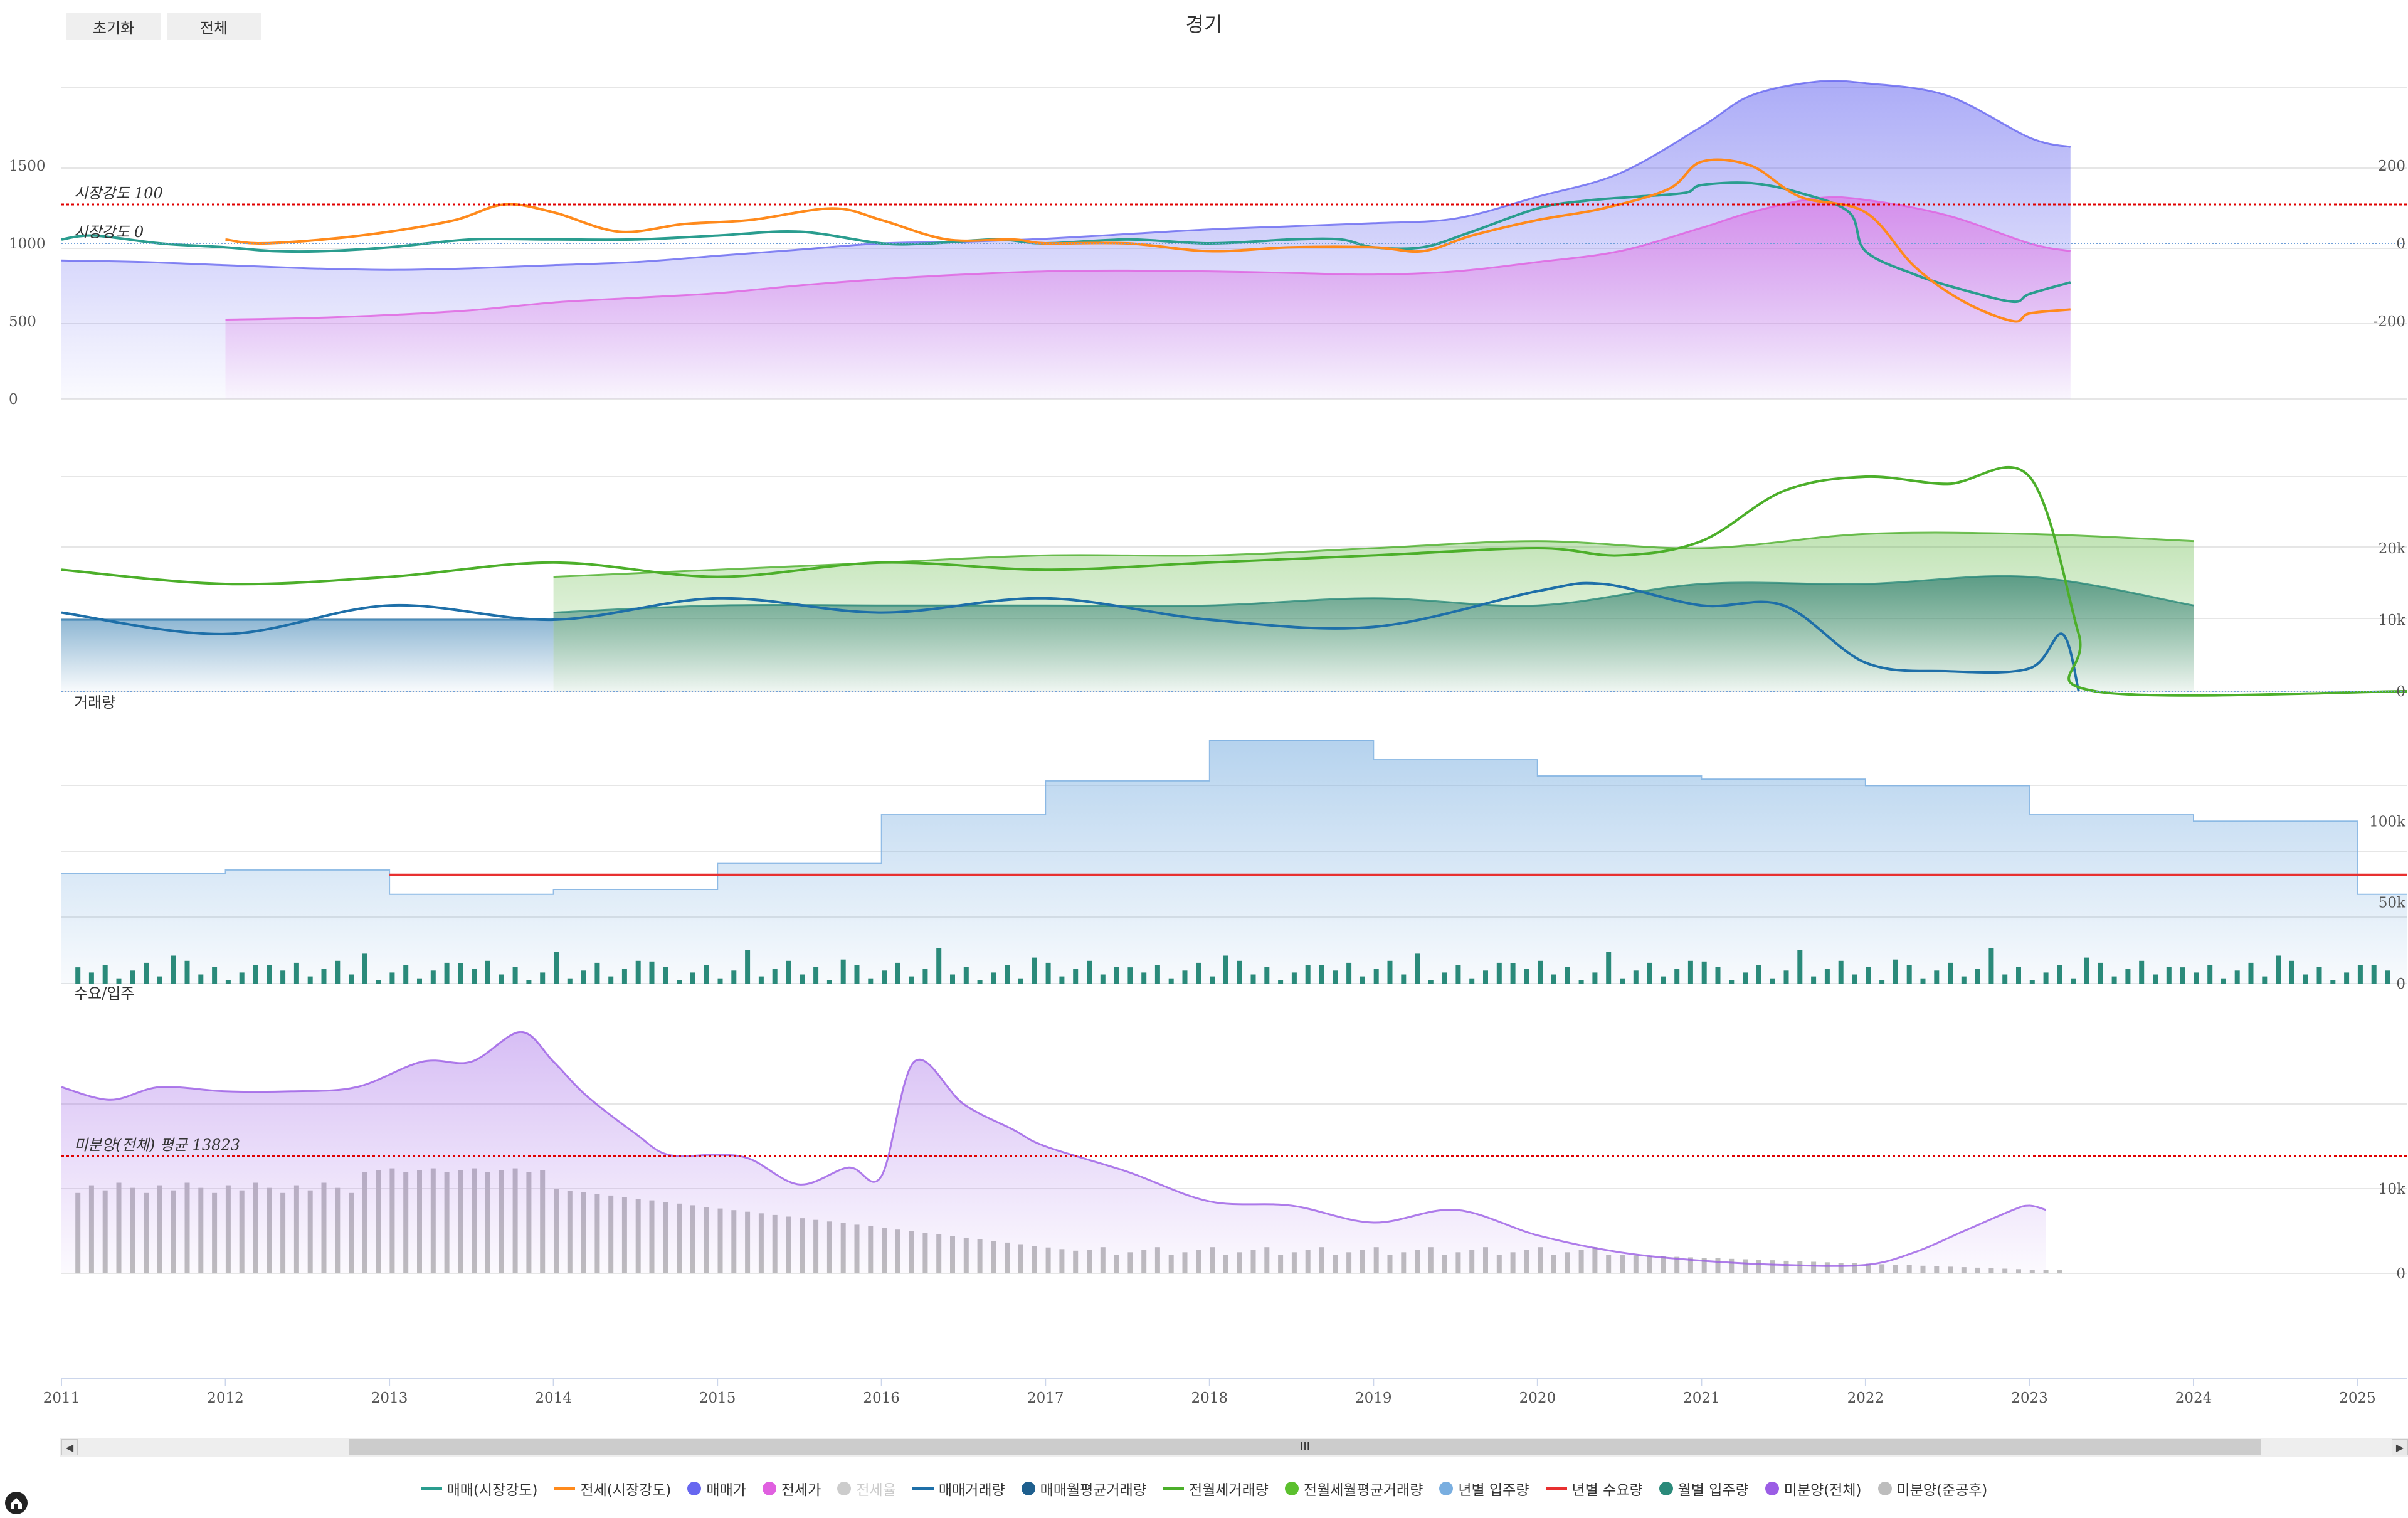 The image size is (2408, 1518). I want to click on legend-label: 전세가, so click(801, 1490).